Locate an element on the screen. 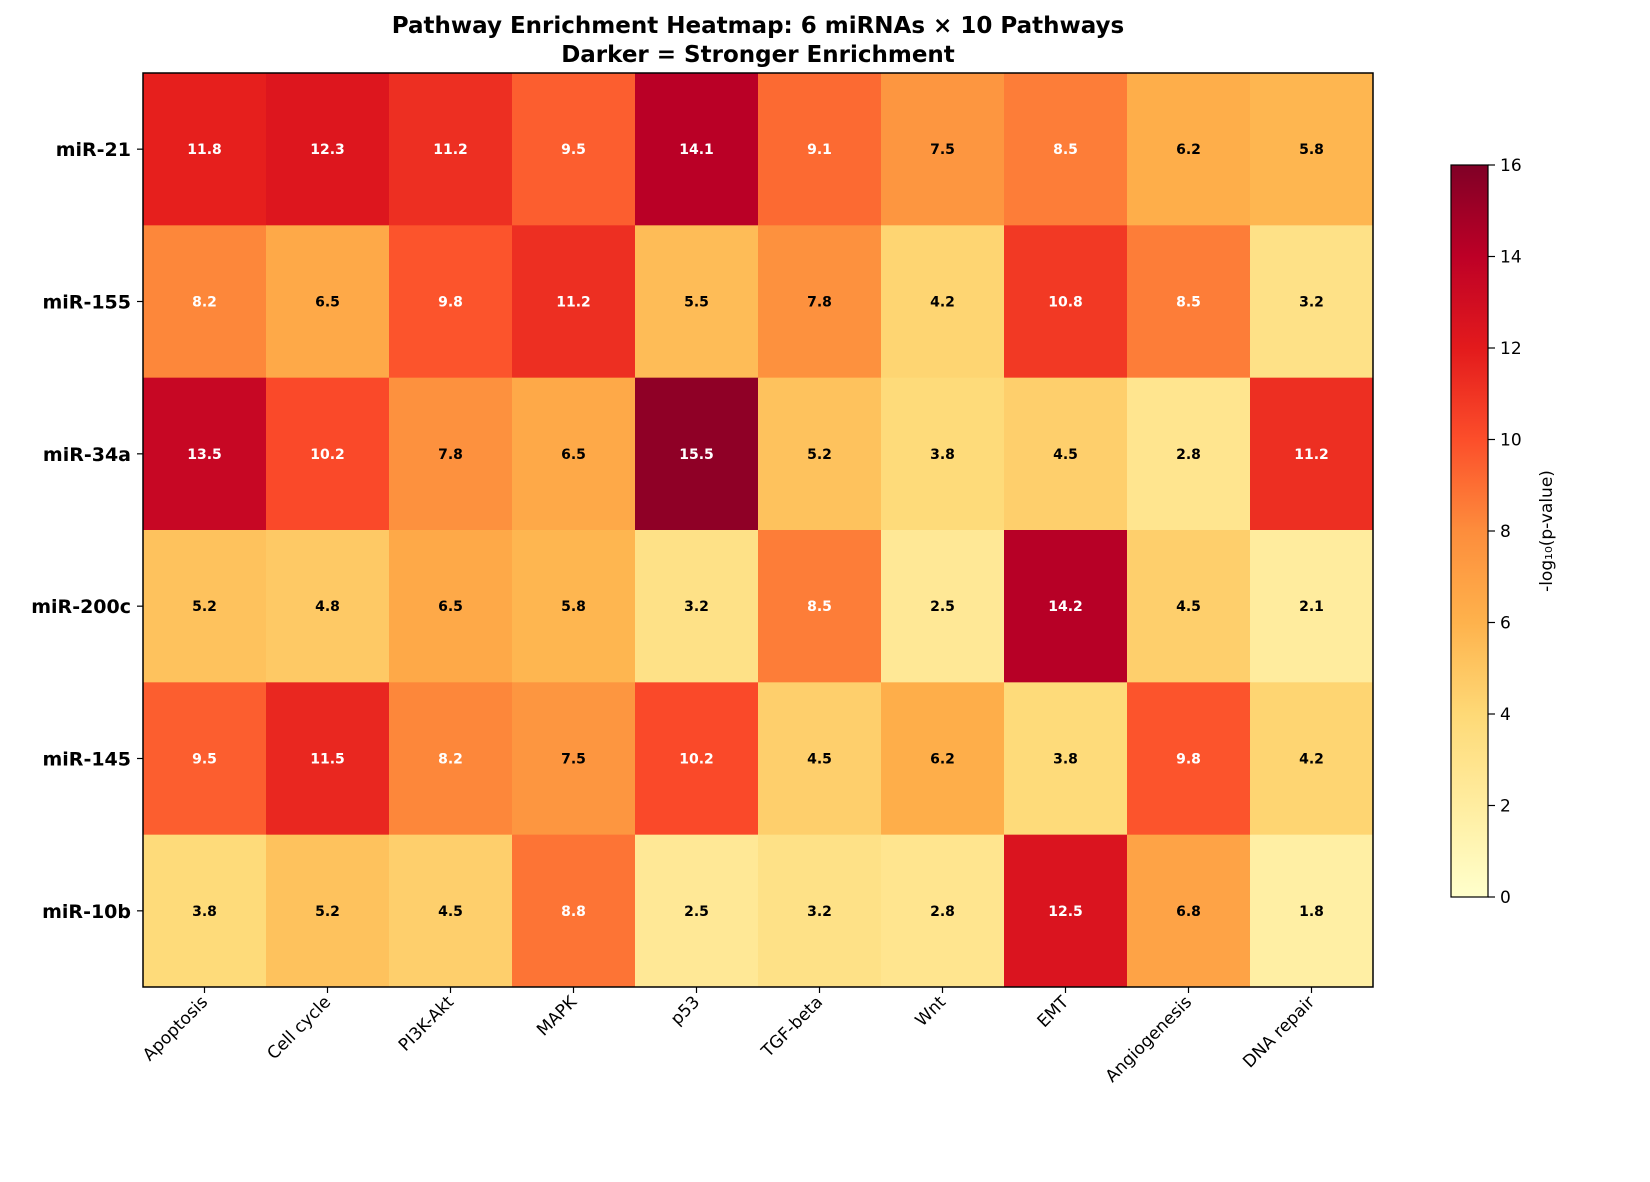  cell-value-label: 11.8 is located at coordinates (204, 150).